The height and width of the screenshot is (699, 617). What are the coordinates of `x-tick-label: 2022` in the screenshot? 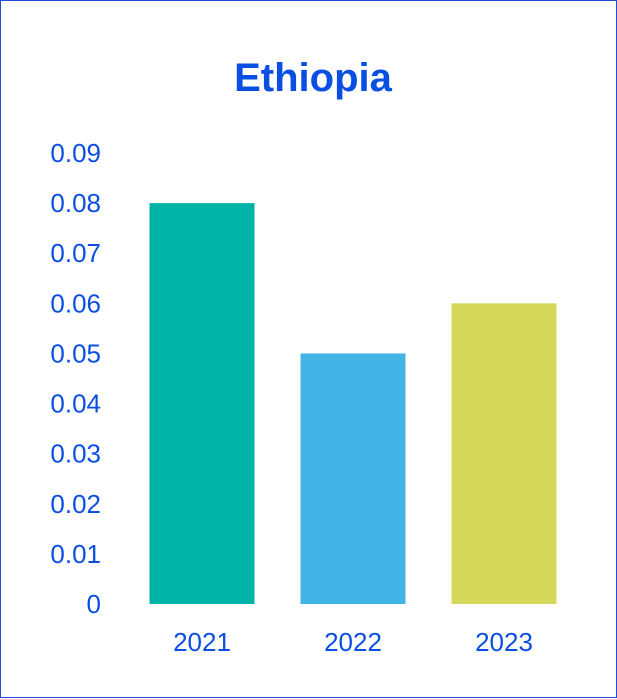 It's located at (353, 642).